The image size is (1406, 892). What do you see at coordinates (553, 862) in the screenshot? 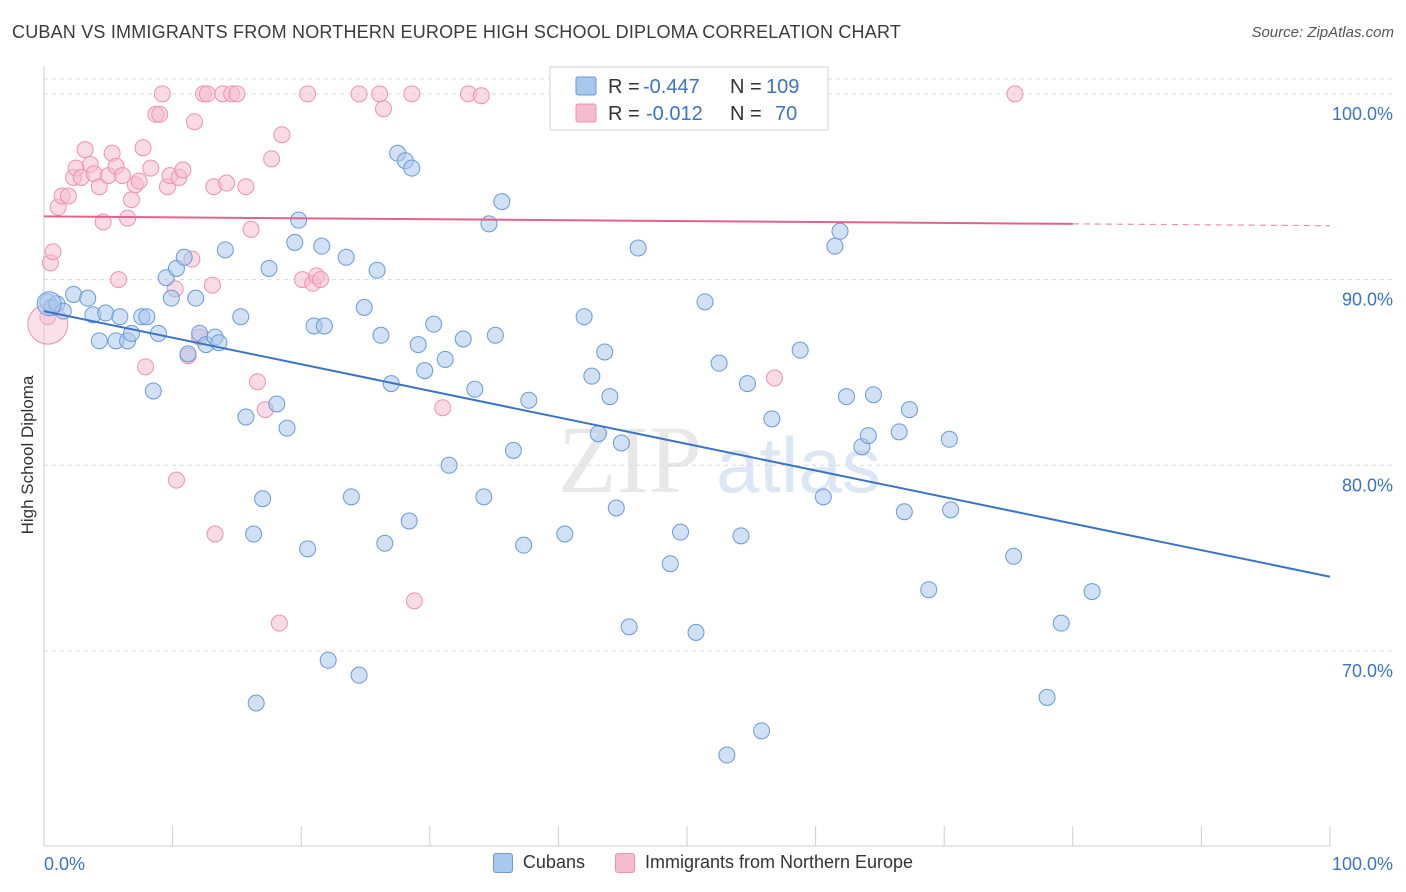
I see `bottom-legend-label-cubans: Cubans` at bounding box center [553, 862].